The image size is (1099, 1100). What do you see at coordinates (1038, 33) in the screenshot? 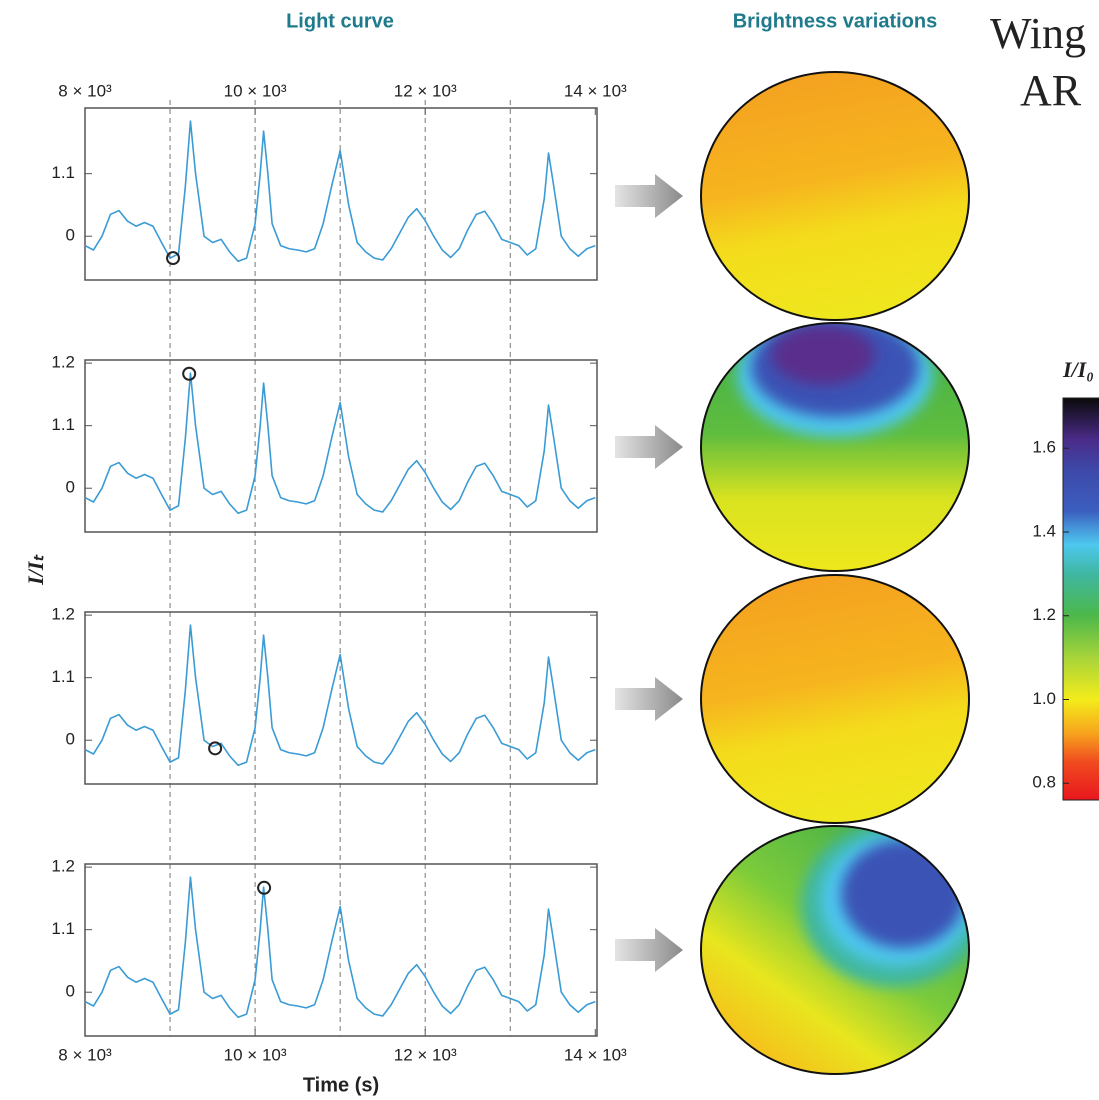
I see `cropped-text: Wing` at bounding box center [1038, 33].